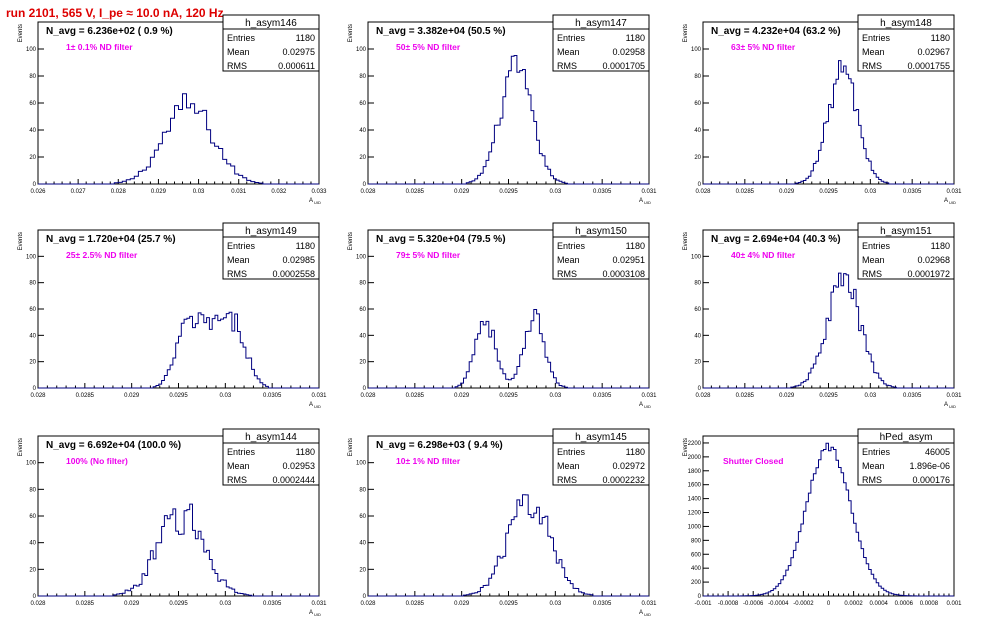 The height and width of the screenshot is (622, 996). I want to click on y-tick-label: 600, so click(696, 555).